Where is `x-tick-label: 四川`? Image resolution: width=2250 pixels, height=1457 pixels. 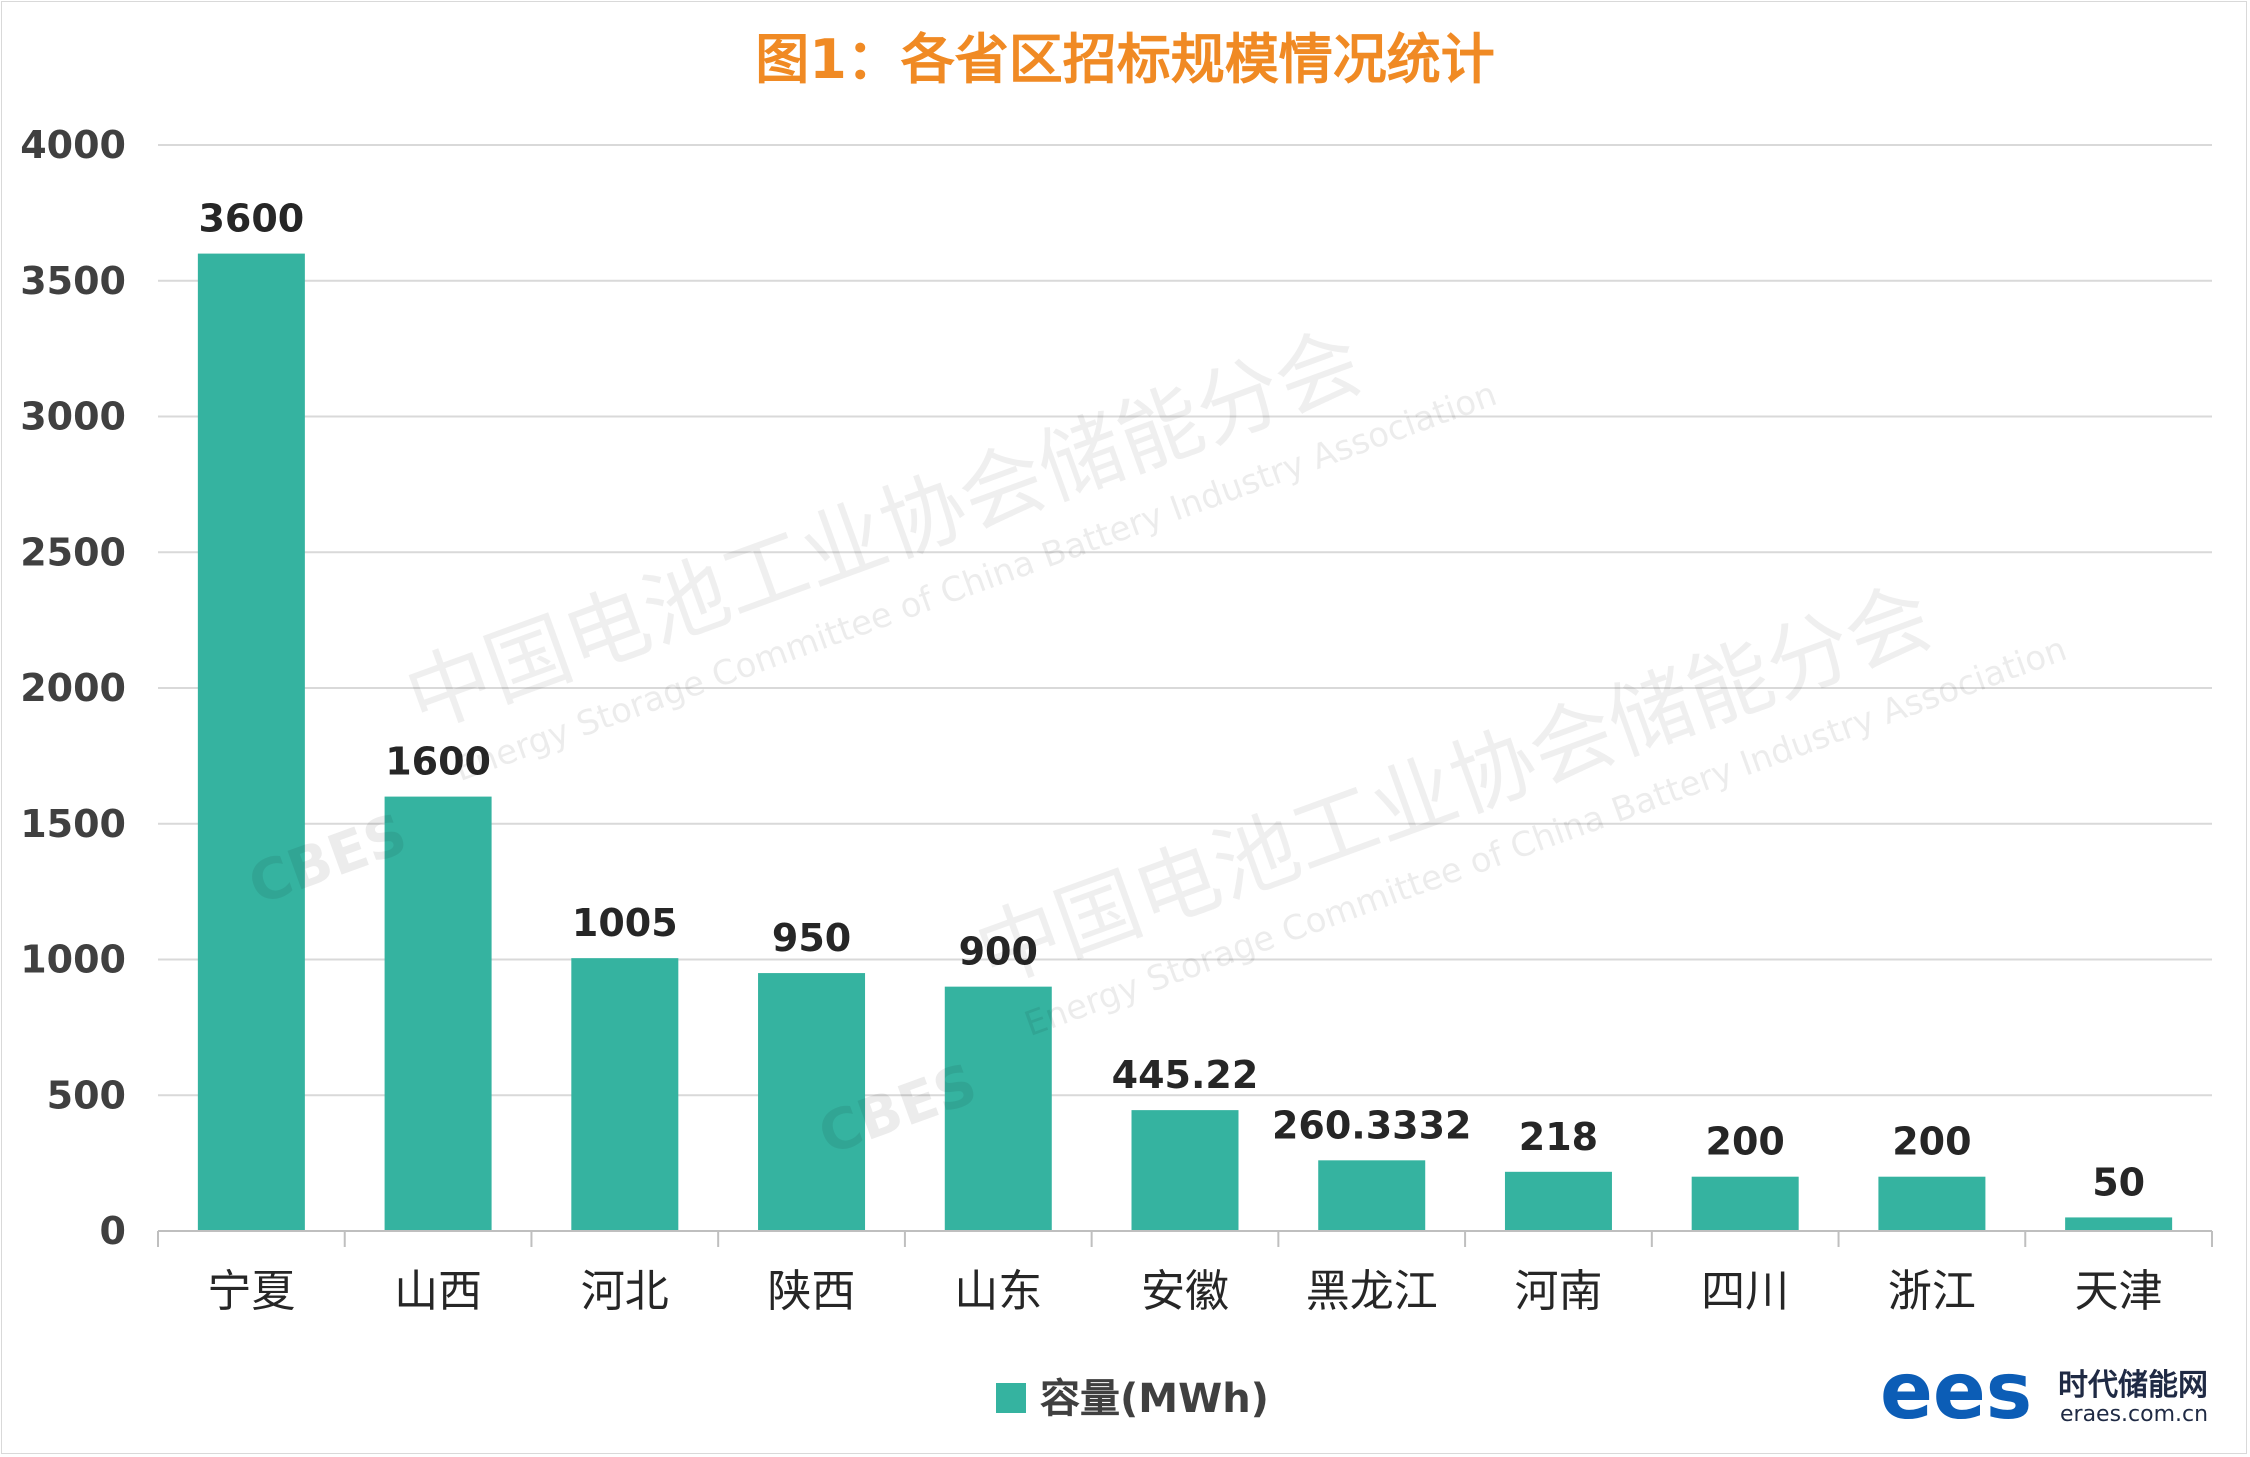
x-tick-label: 四川 is located at coordinates (1745, 1291).